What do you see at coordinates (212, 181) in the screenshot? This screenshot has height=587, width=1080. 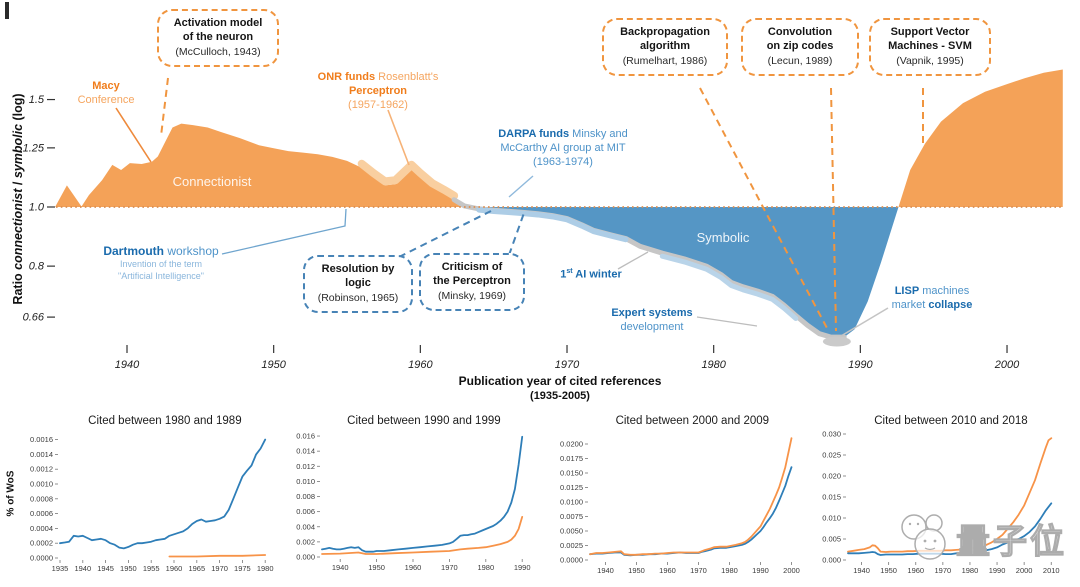 I see `connectionist-area-label: Connectionist` at bounding box center [212, 181].